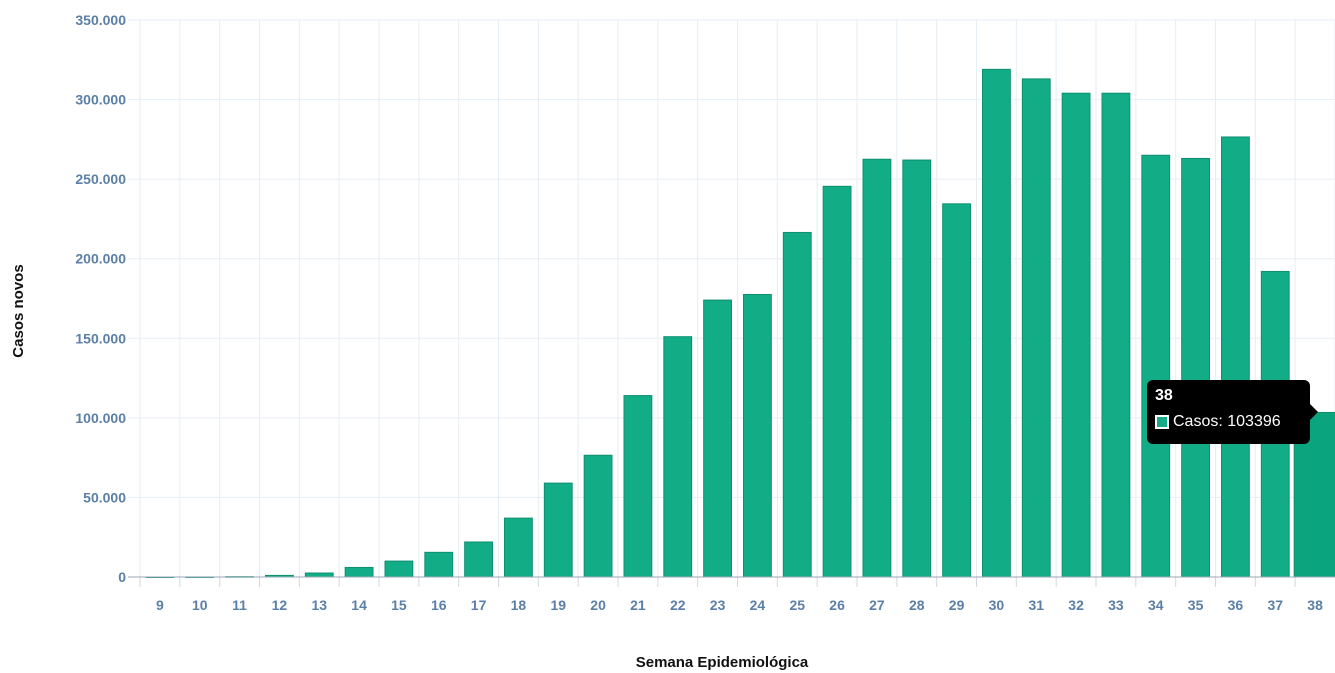  Describe the element at coordinates (280, 605) in the screenshot. I see `x-tick-label: 12` at that location.